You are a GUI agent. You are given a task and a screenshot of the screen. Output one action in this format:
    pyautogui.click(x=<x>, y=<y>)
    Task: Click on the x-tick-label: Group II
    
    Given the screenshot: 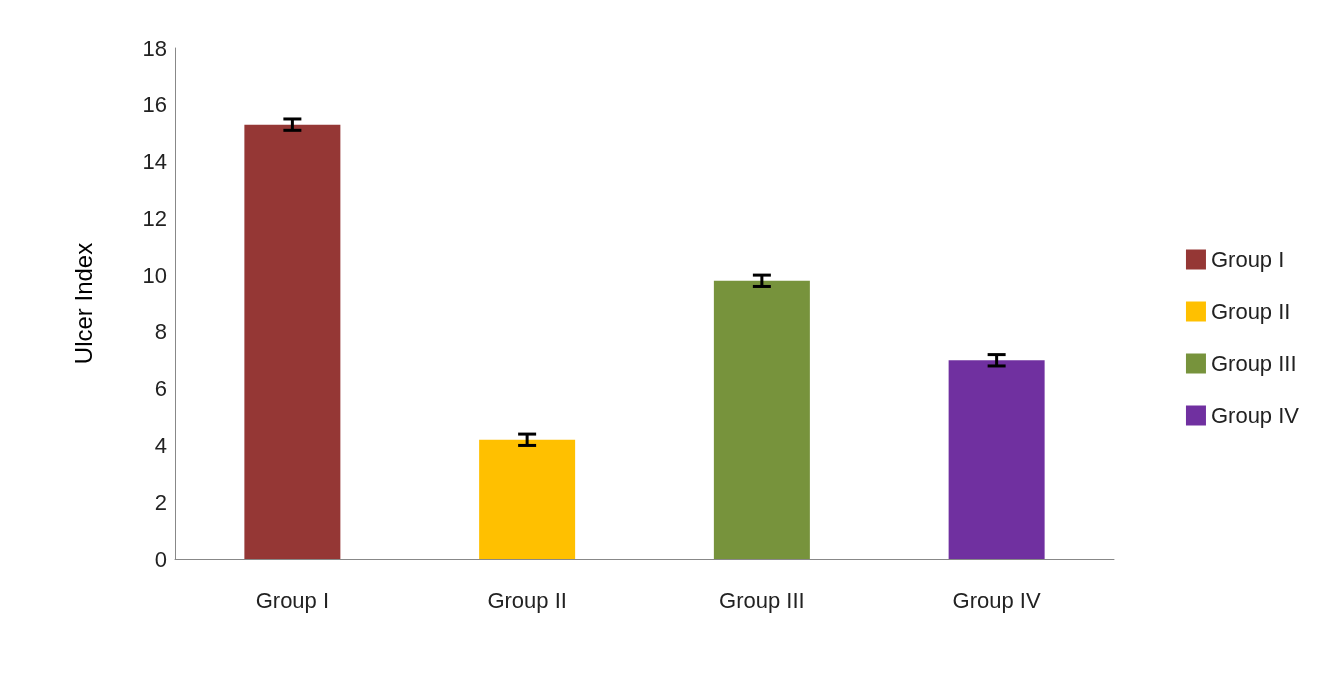 What is the action you would take?
    pyautogui.click(x=527, y=600)
    